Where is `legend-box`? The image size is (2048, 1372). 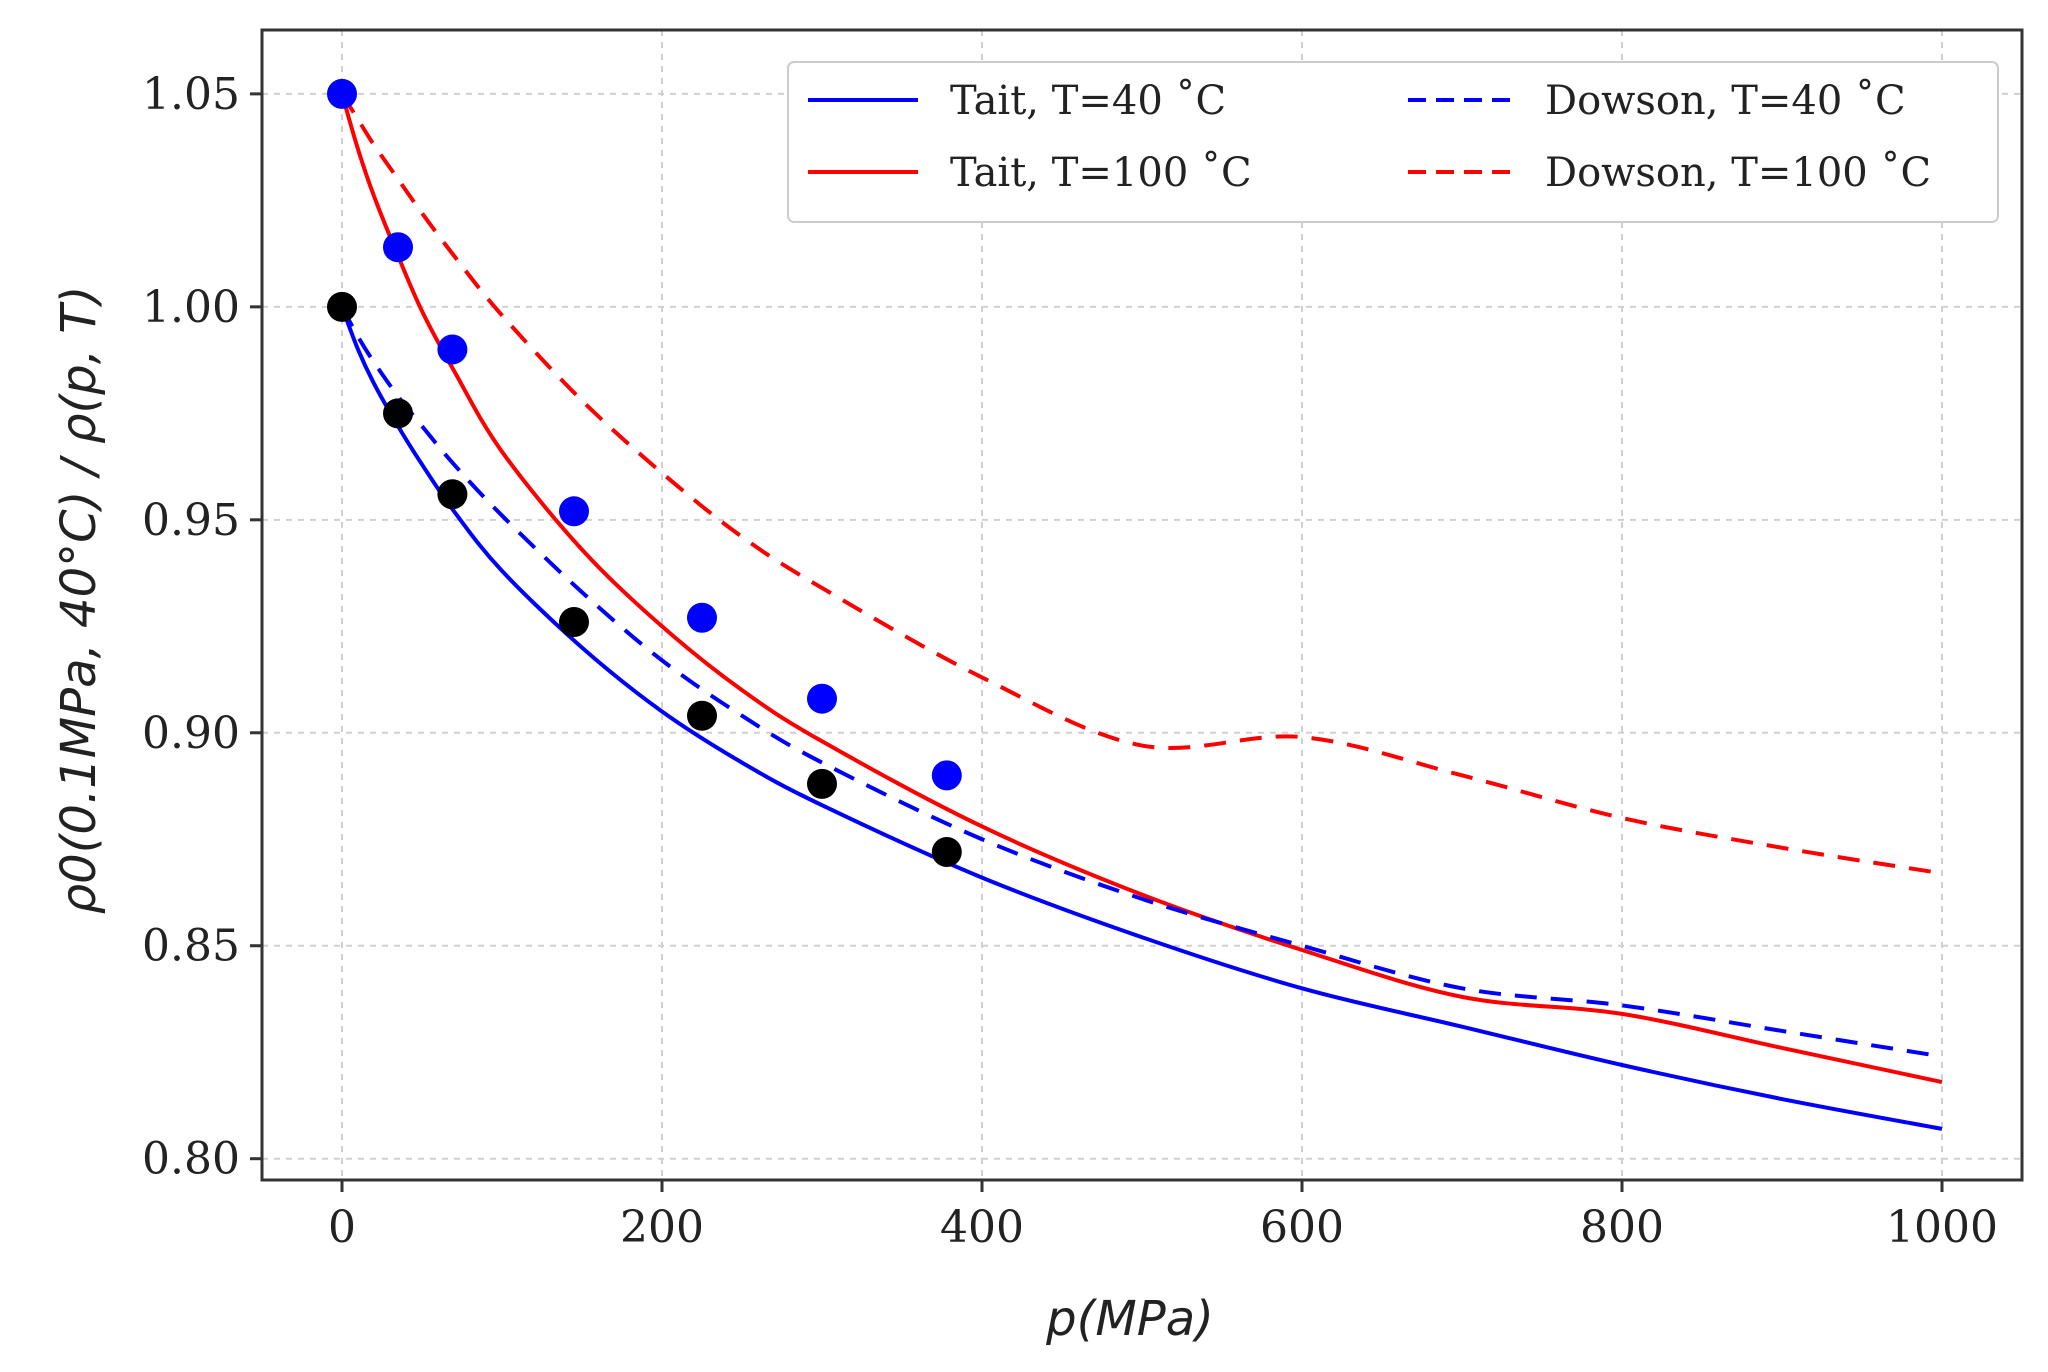
legend-box is located at coordinates (1393, 142).